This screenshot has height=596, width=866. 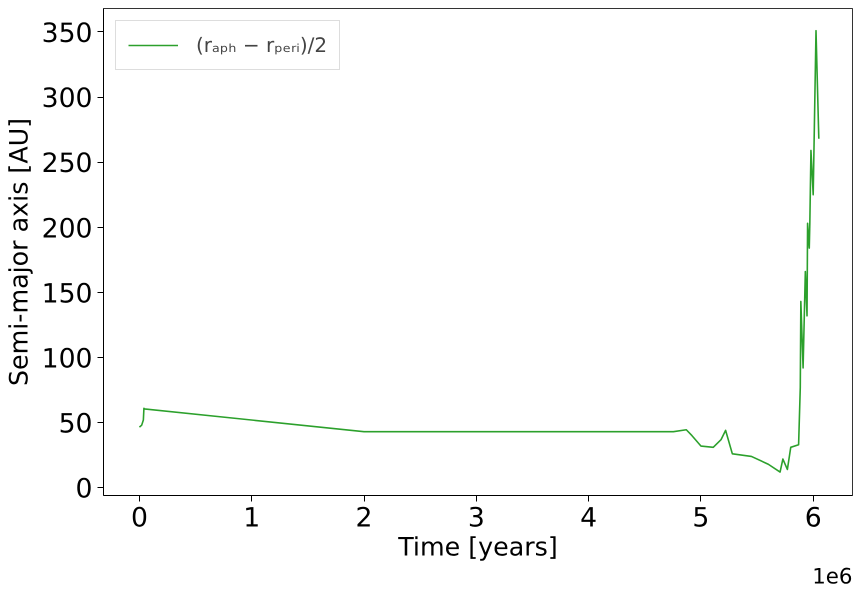 I want to click on y-tick-label: 350, so click(x=67, y=33).